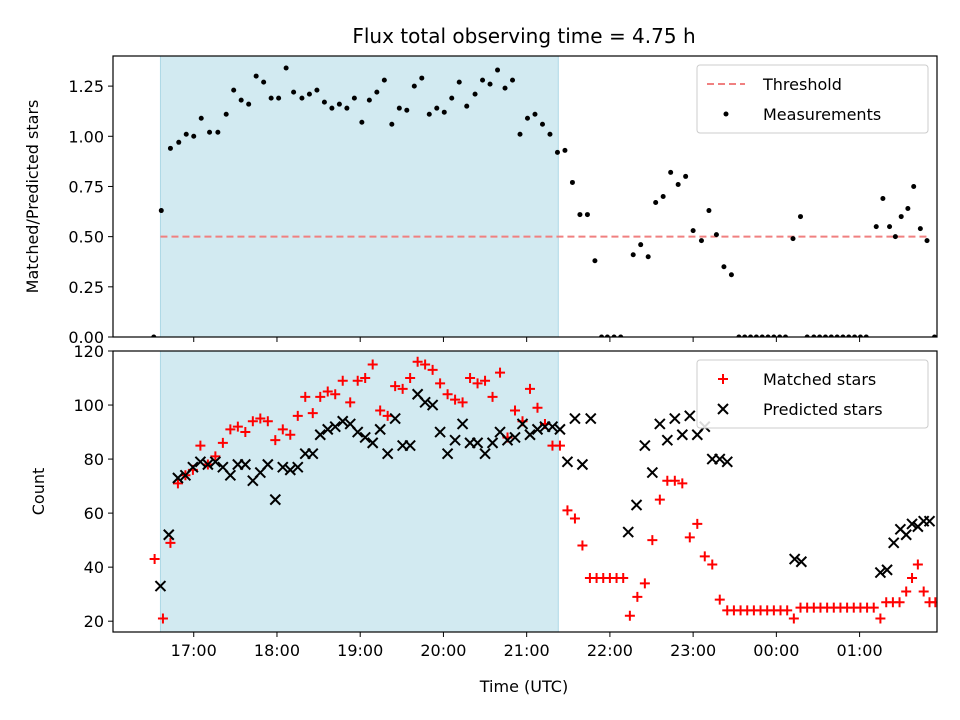  I want to click on chart-title: Flux total observing time = 4.75 h, so click(523, 36).